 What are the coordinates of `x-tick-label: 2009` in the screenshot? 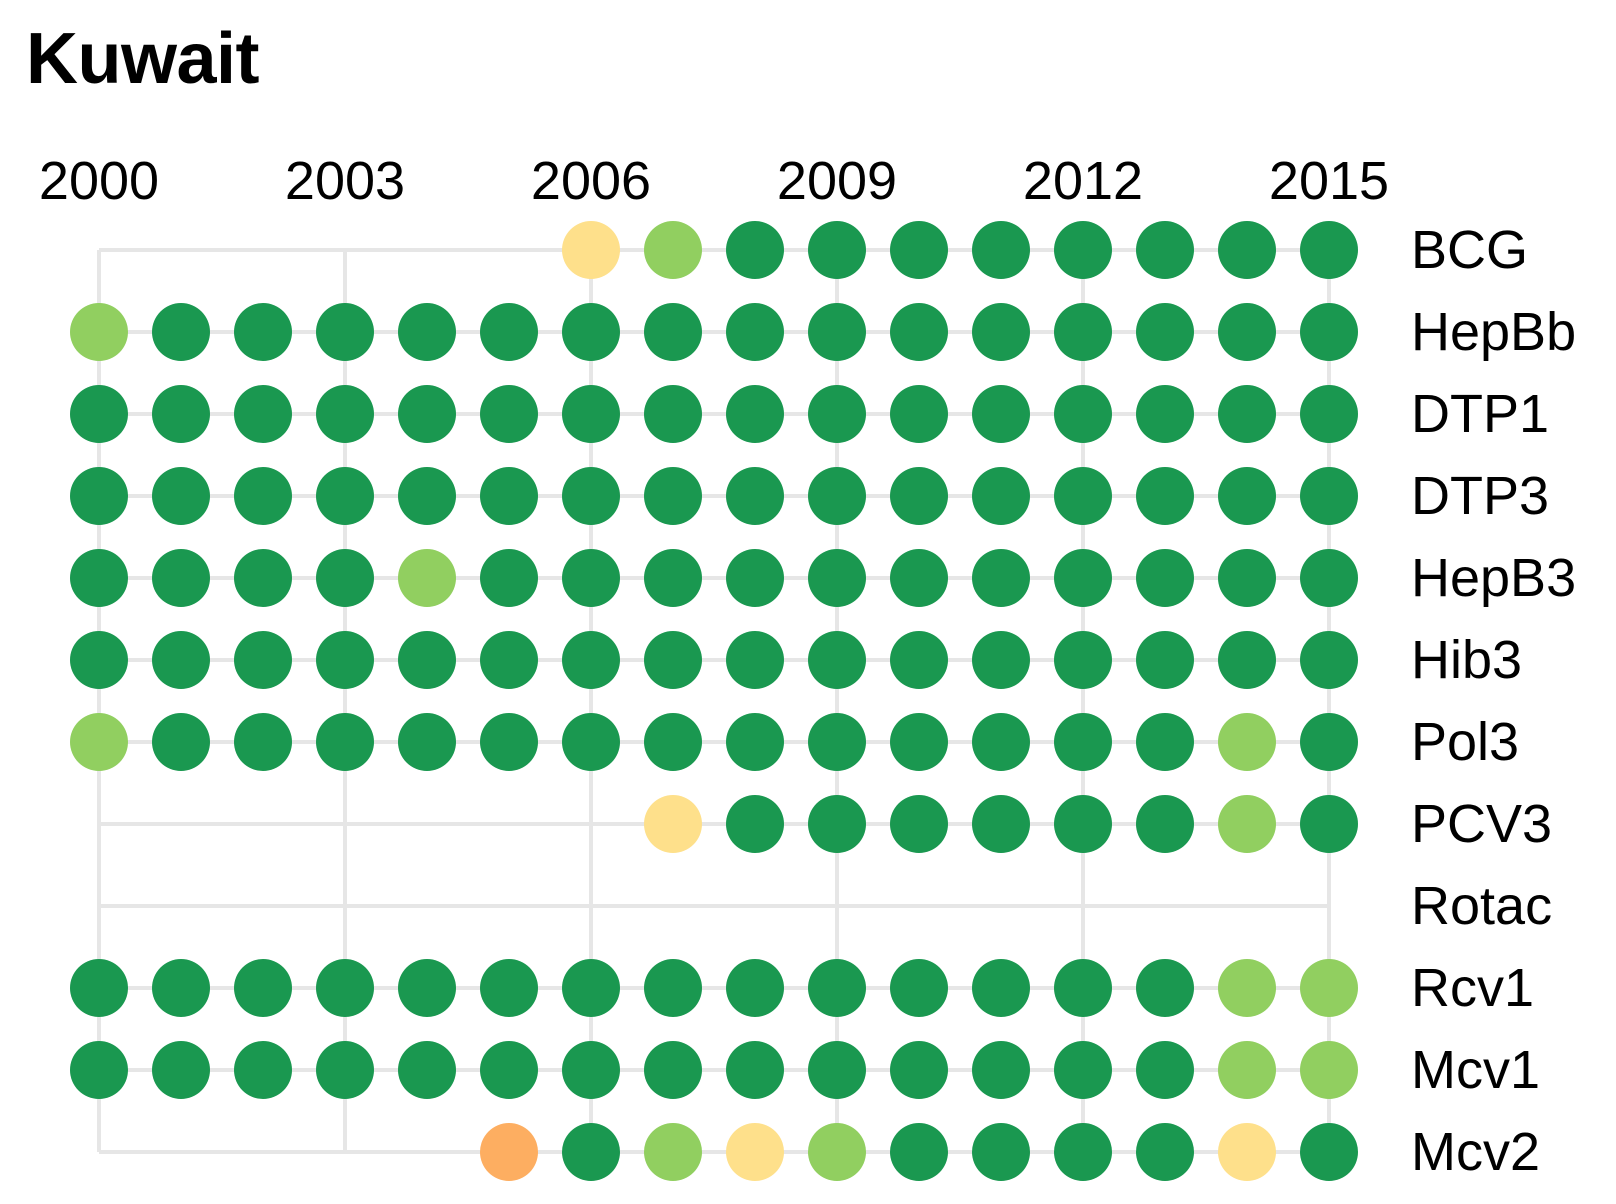 It's located at (837, 181).